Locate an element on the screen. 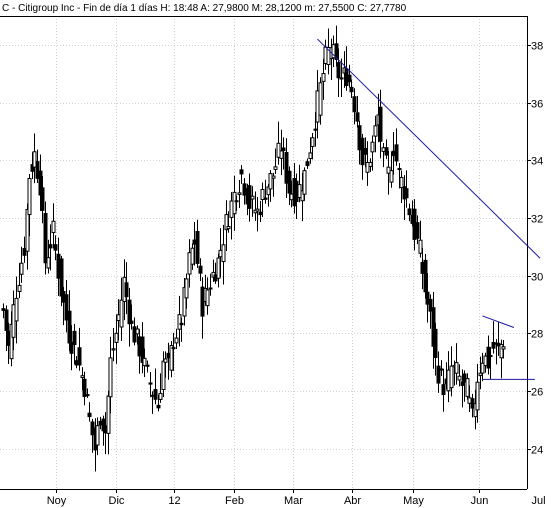 The image size is (555, 508). y-tick-label: 36 is located at coordinates (537, 105).